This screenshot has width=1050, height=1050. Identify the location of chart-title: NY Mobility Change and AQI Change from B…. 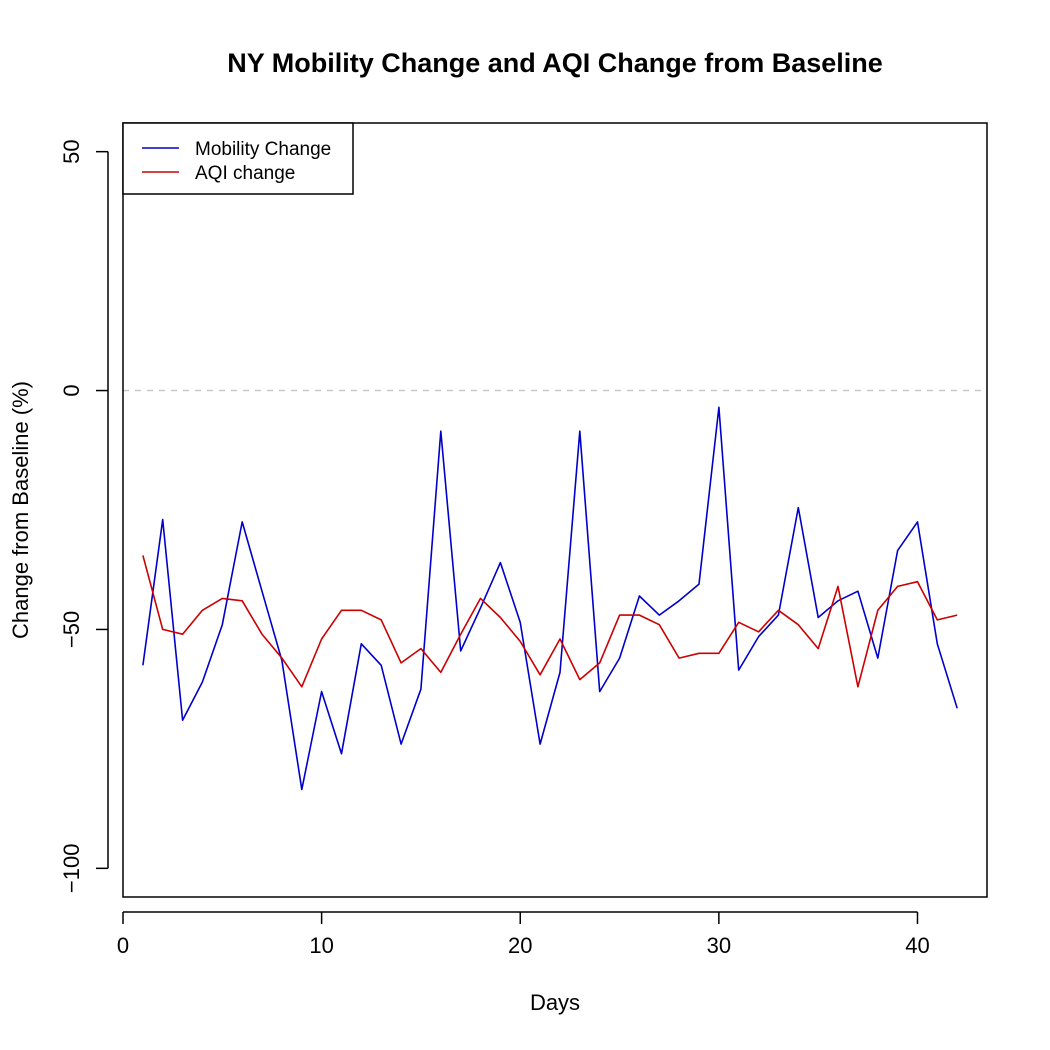
(555, 63).